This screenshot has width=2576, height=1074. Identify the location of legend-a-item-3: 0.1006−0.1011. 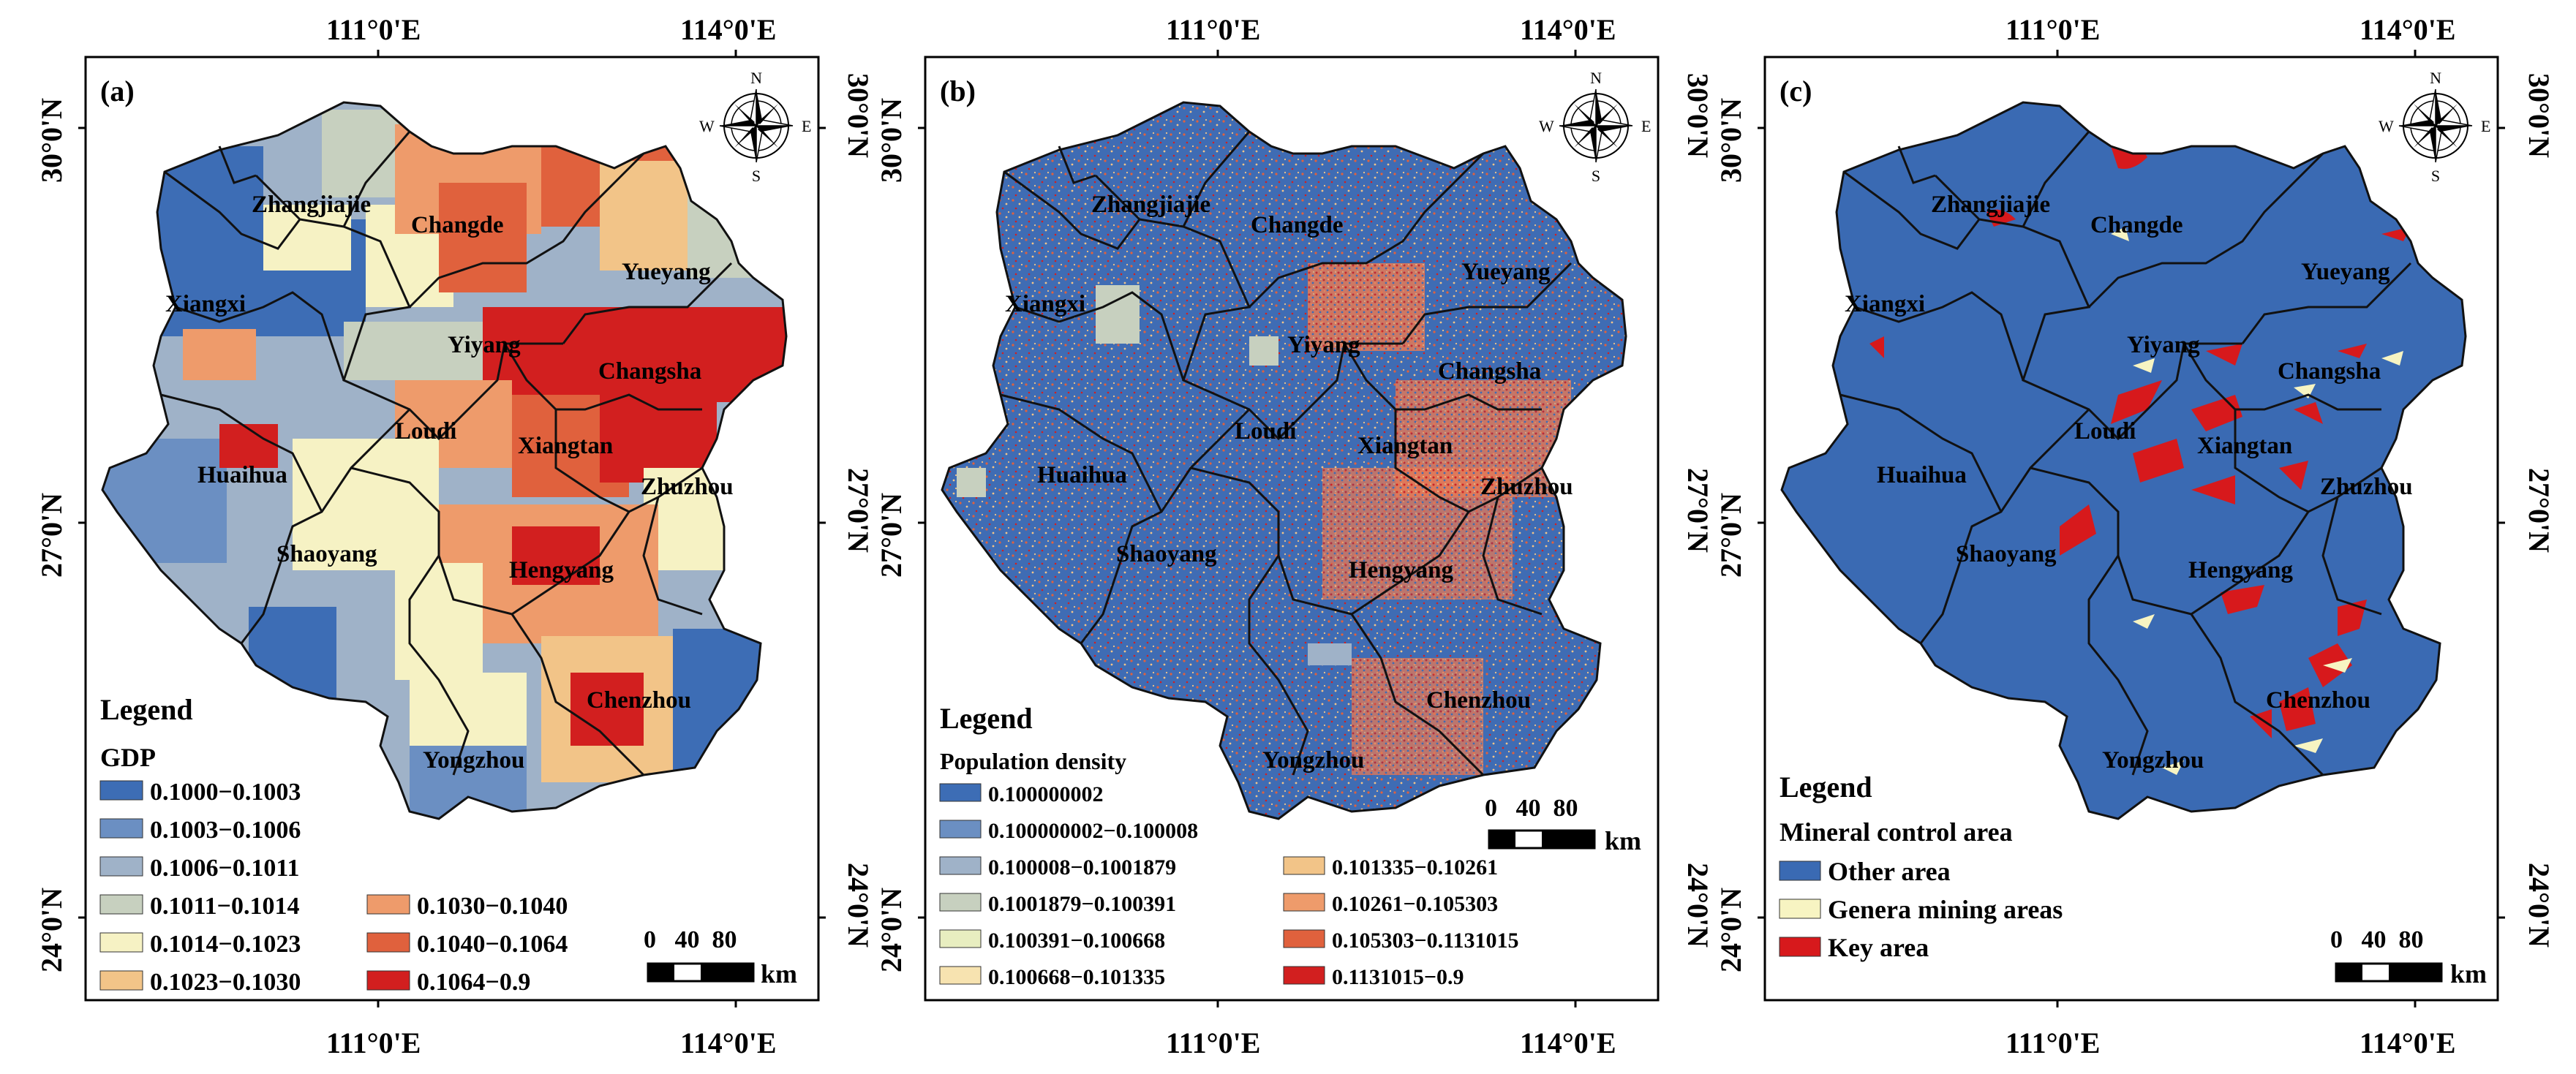
(225, 869).